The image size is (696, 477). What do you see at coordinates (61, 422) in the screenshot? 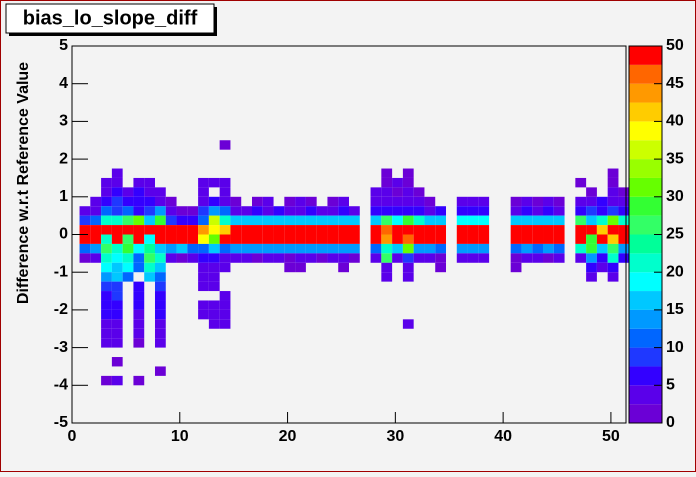
I see `y-tick-label: -5` at bounding box center [61, 422].